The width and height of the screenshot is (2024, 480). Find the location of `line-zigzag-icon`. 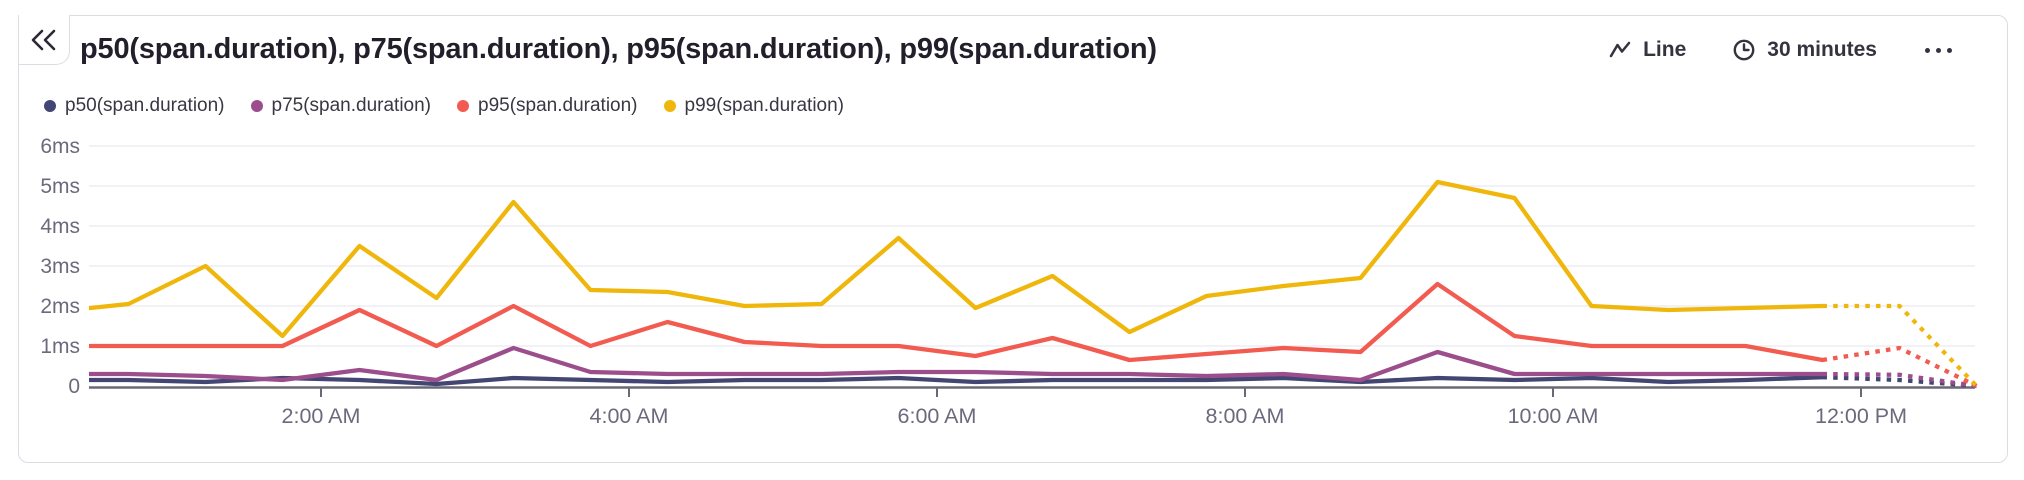

line-zigzag-icon is located at coordinates (1620, 50).